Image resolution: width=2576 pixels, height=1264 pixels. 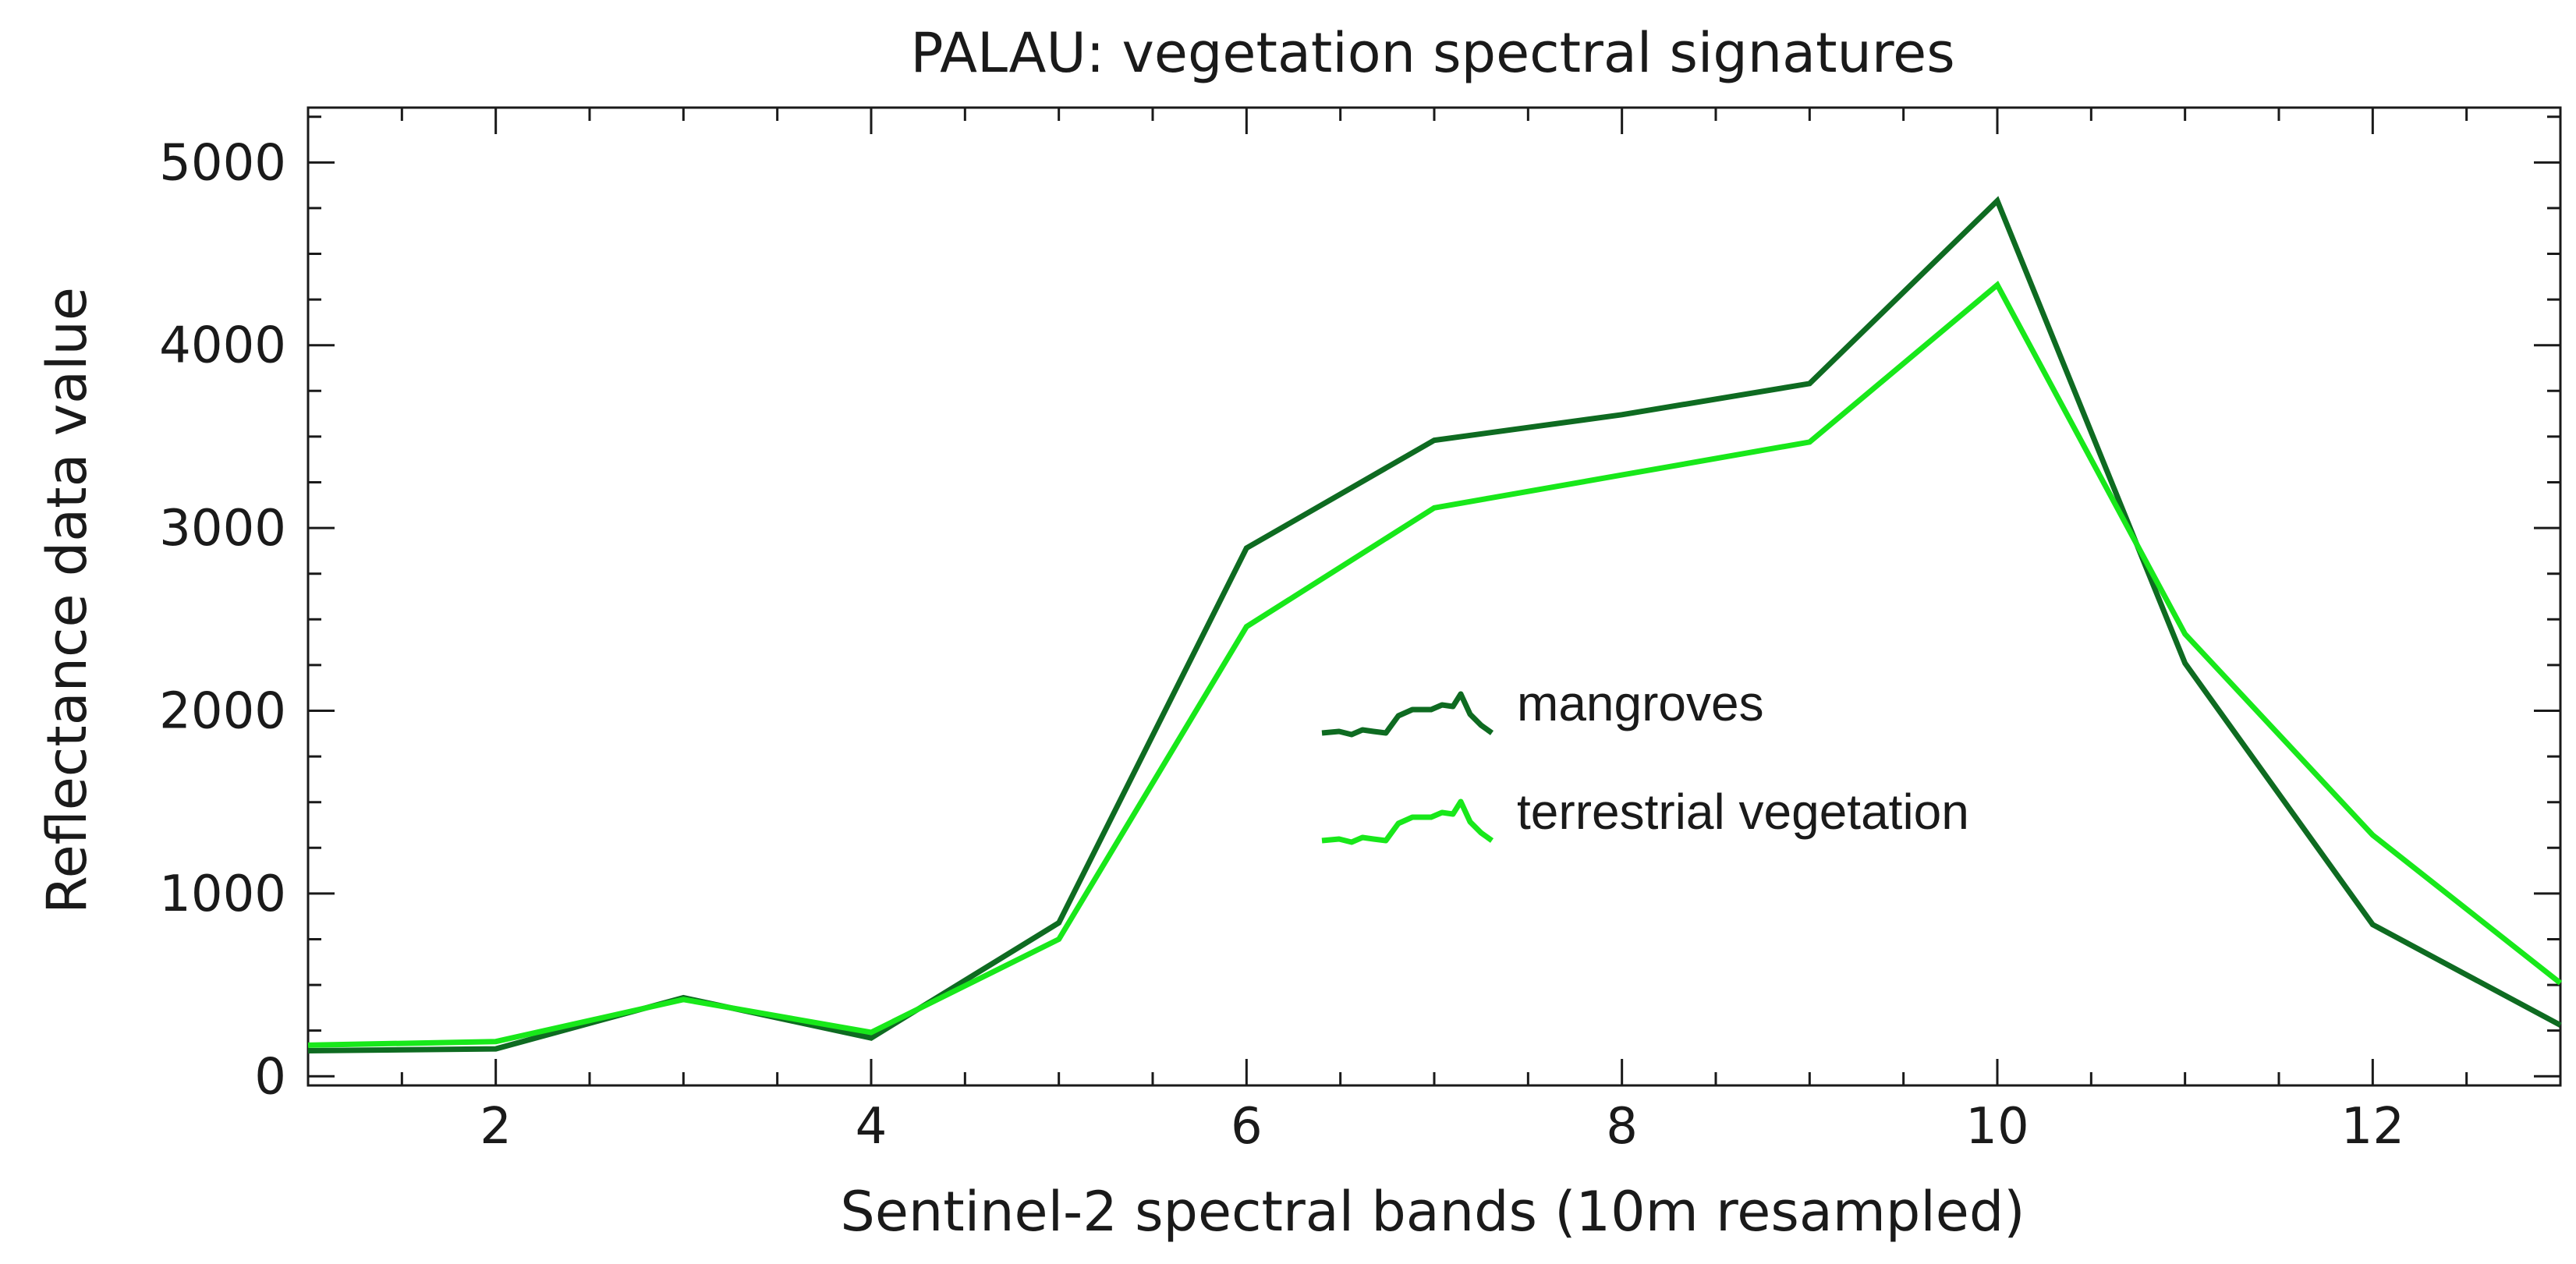 What do you see at coordinates (2372, 1127) in the screenshot?
I see `x-tick-label: 12` at bounding box center [2372, 1127].